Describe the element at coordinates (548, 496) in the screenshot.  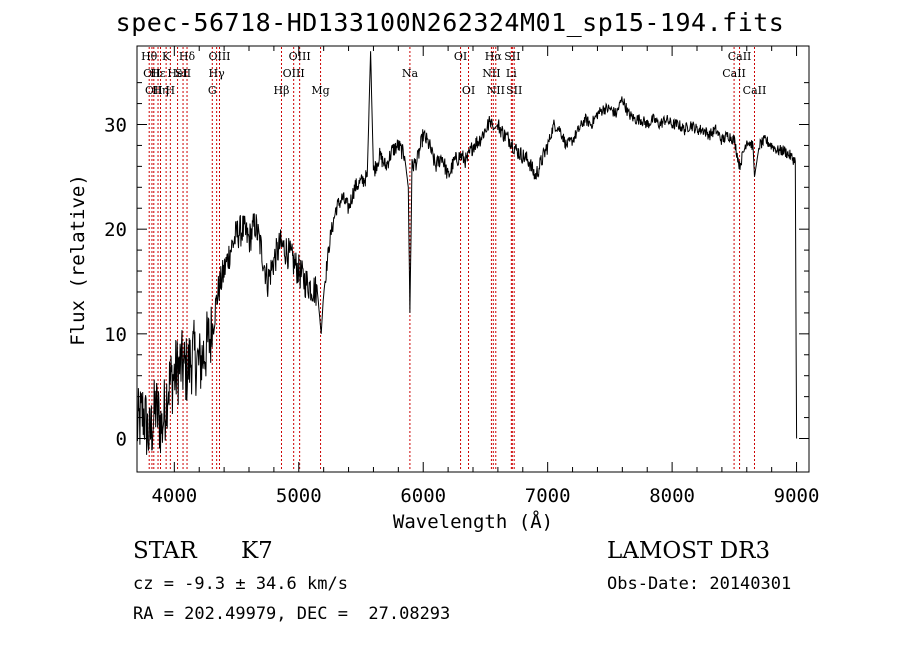
I see `x-tick-label: 7000` at that location.